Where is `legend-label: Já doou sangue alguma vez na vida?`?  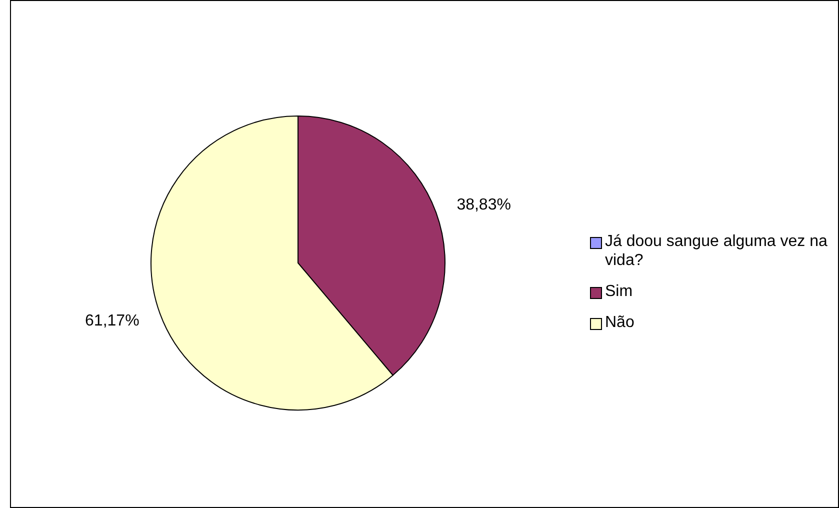 legend-label: Já doou sangue alguma vez na vida? is located at coordinates (716, 251).